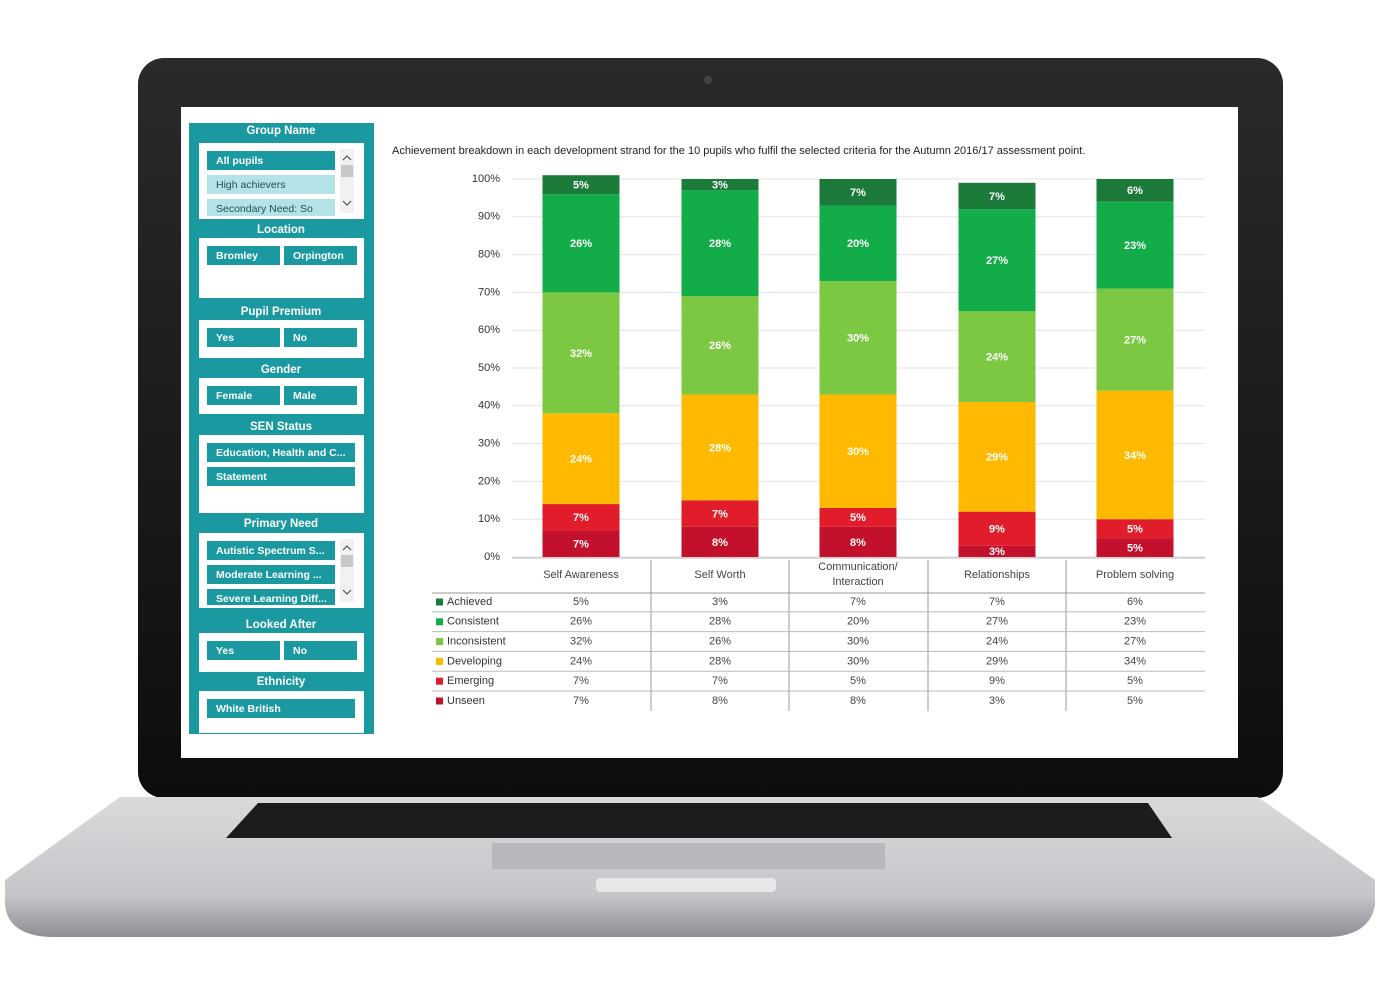 This screenshot has height=1004, width=1377. I want to click on legend-label: Developing, so click(474, 661).